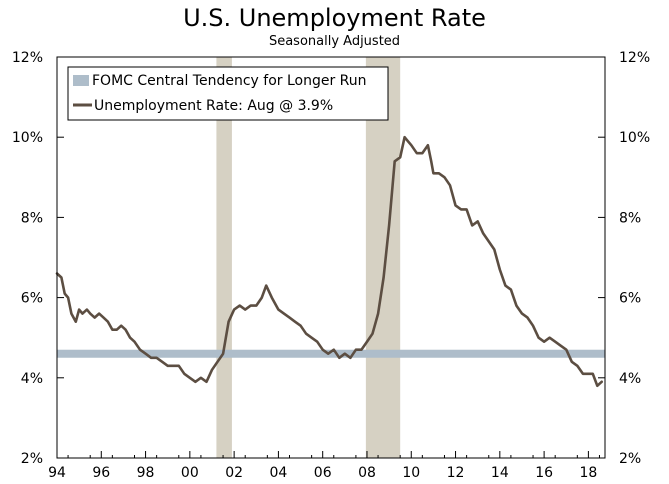 The height and width of the screenshot is (484, 669). Describe the element at coordinates (146, 473) in the screenshot. I see `x-tick-label-2: 98` at that location.